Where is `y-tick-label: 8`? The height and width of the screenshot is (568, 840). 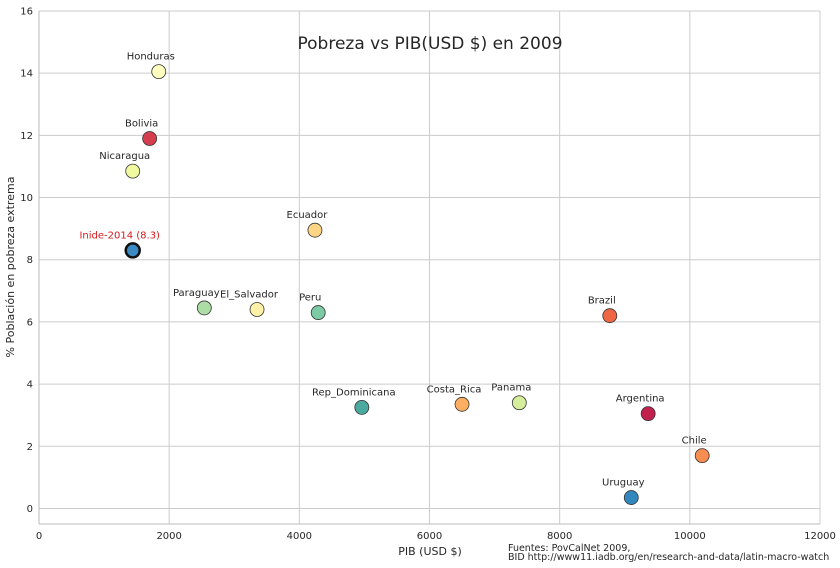 y-tick-label: 8 is located at coordinates (30, 260).